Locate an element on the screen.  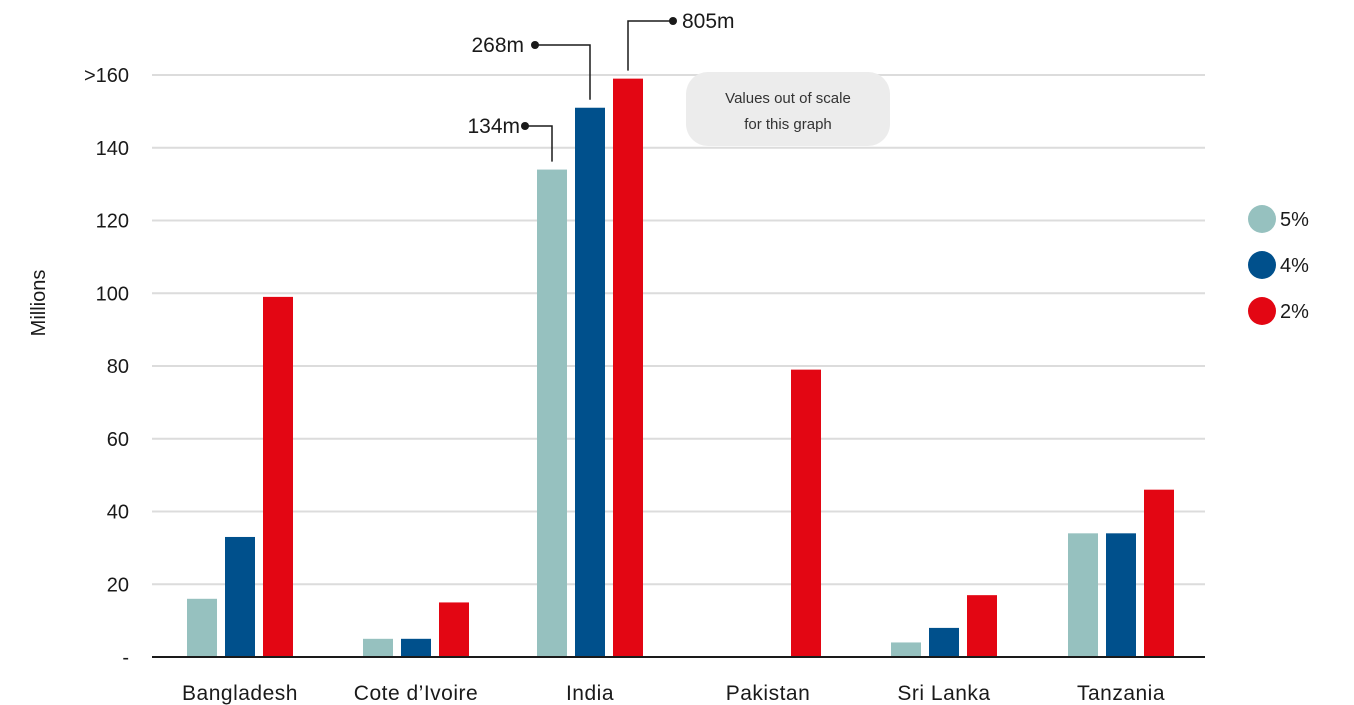
category-label: Pakistan is located at coordinates (768, 693).